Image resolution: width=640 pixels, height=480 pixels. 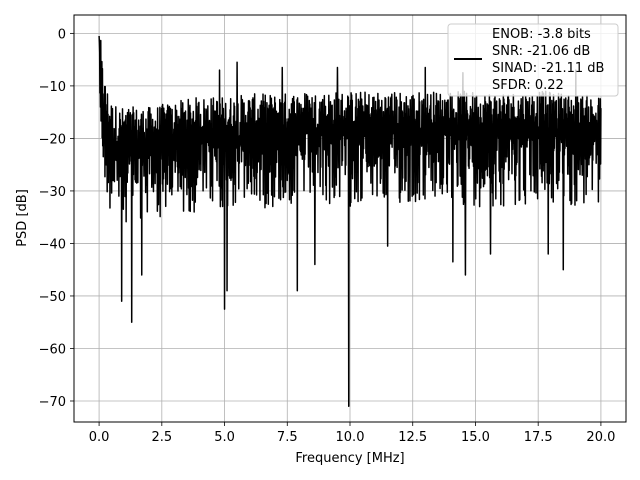 I want to click on y-axis-label: PSD [dB], so click(x=22, y=218).